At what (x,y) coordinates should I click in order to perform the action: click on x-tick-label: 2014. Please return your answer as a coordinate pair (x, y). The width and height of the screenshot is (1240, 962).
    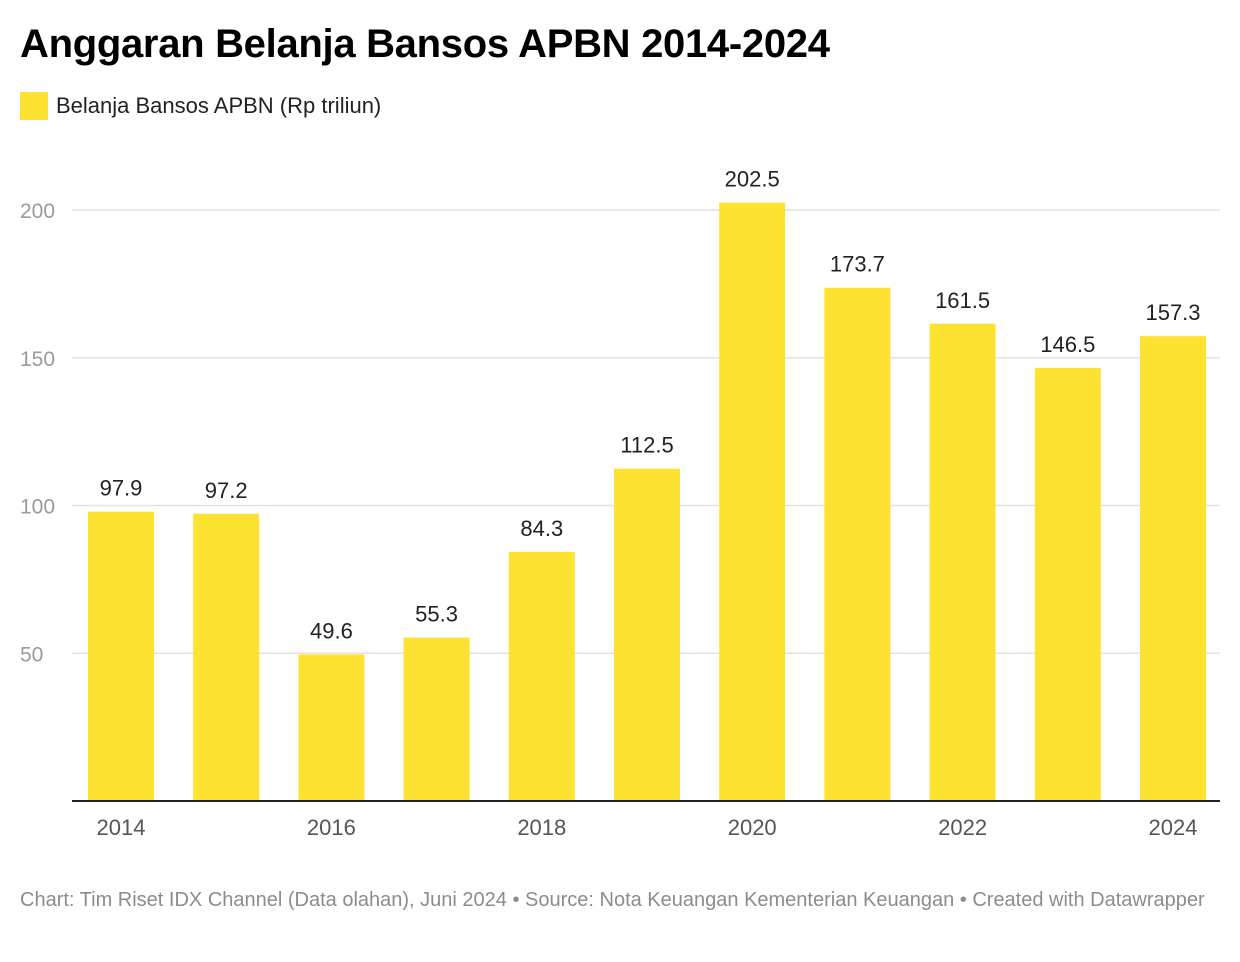
    Looking at the image, I should click on (121, 827).